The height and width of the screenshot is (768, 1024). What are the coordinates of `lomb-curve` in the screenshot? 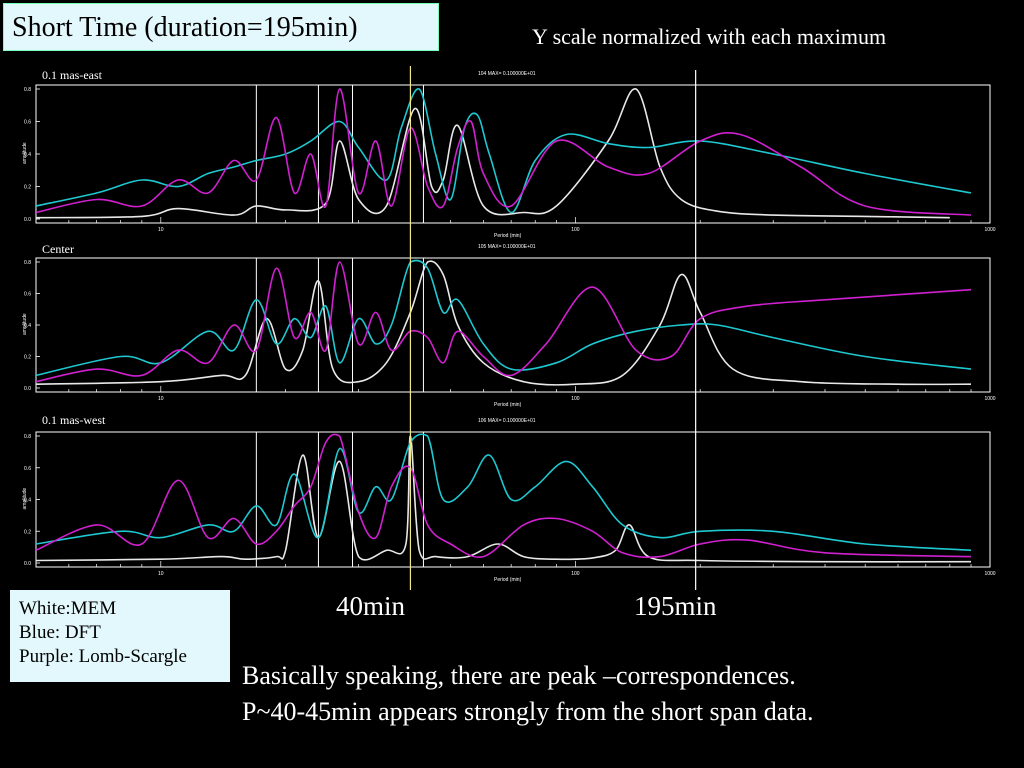 It's located at (503, 322).